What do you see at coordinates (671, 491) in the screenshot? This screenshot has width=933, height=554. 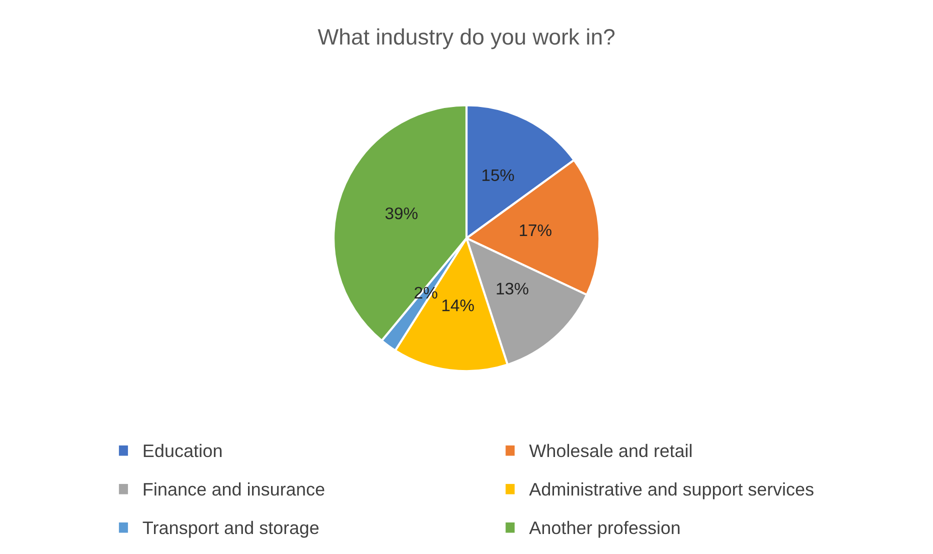 I see `legend-label: Administrative and support services` at bounding box center [671, 491].